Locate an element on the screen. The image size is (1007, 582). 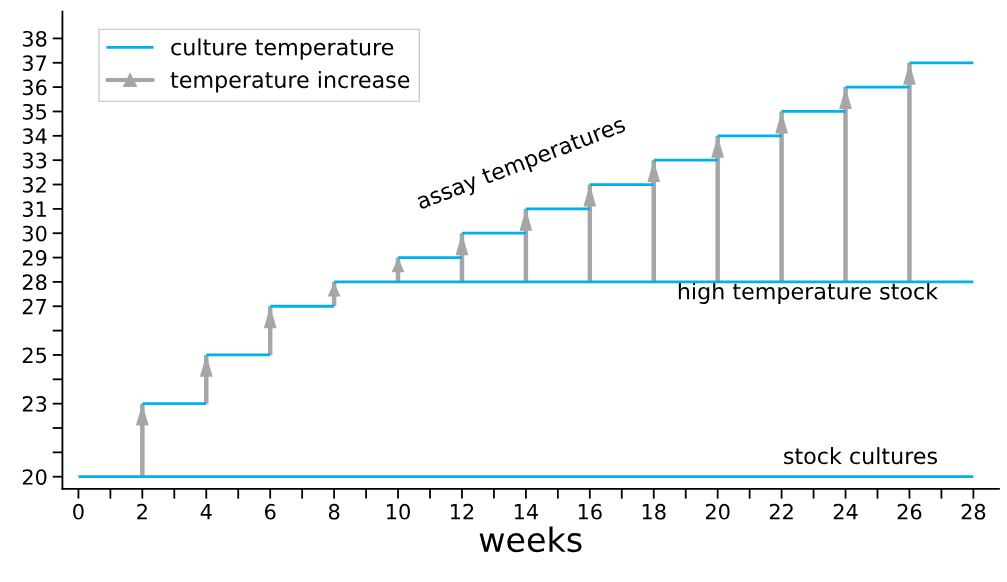
y-tick-label: 28 is located at coordinates (34, 282).